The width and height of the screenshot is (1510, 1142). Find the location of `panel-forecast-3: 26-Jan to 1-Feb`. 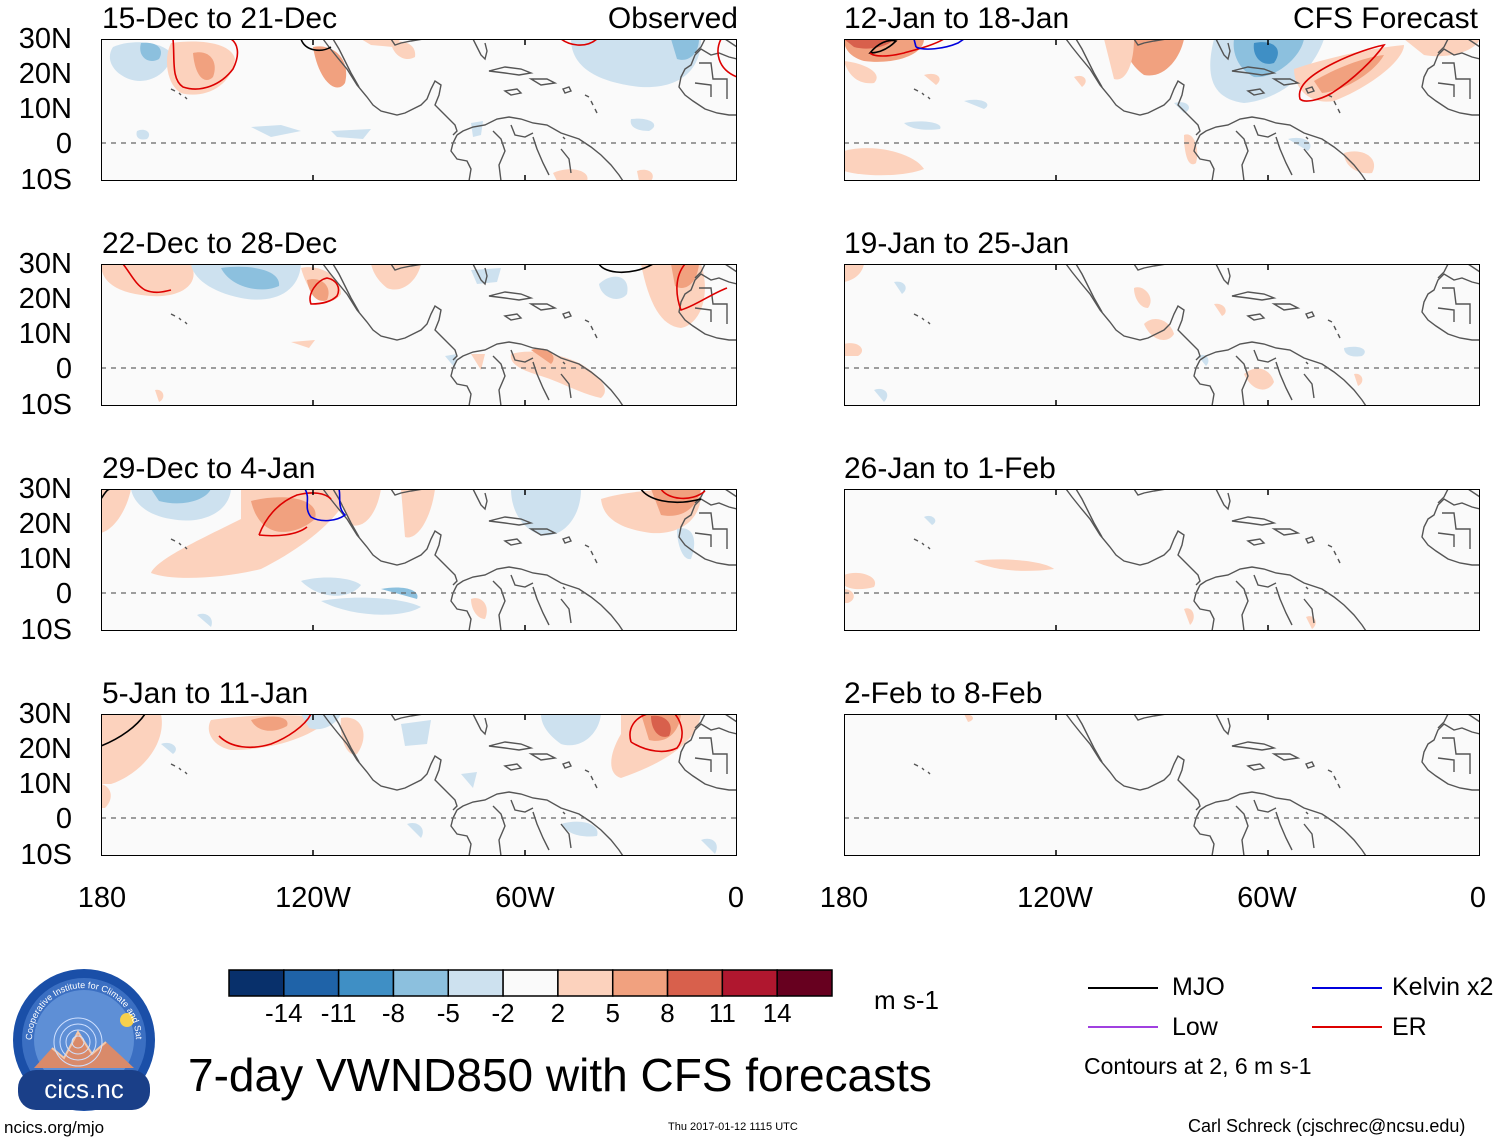

panel-forecast-3: 26-Jan to 1-Feb is located at coordinates (1135, 550).